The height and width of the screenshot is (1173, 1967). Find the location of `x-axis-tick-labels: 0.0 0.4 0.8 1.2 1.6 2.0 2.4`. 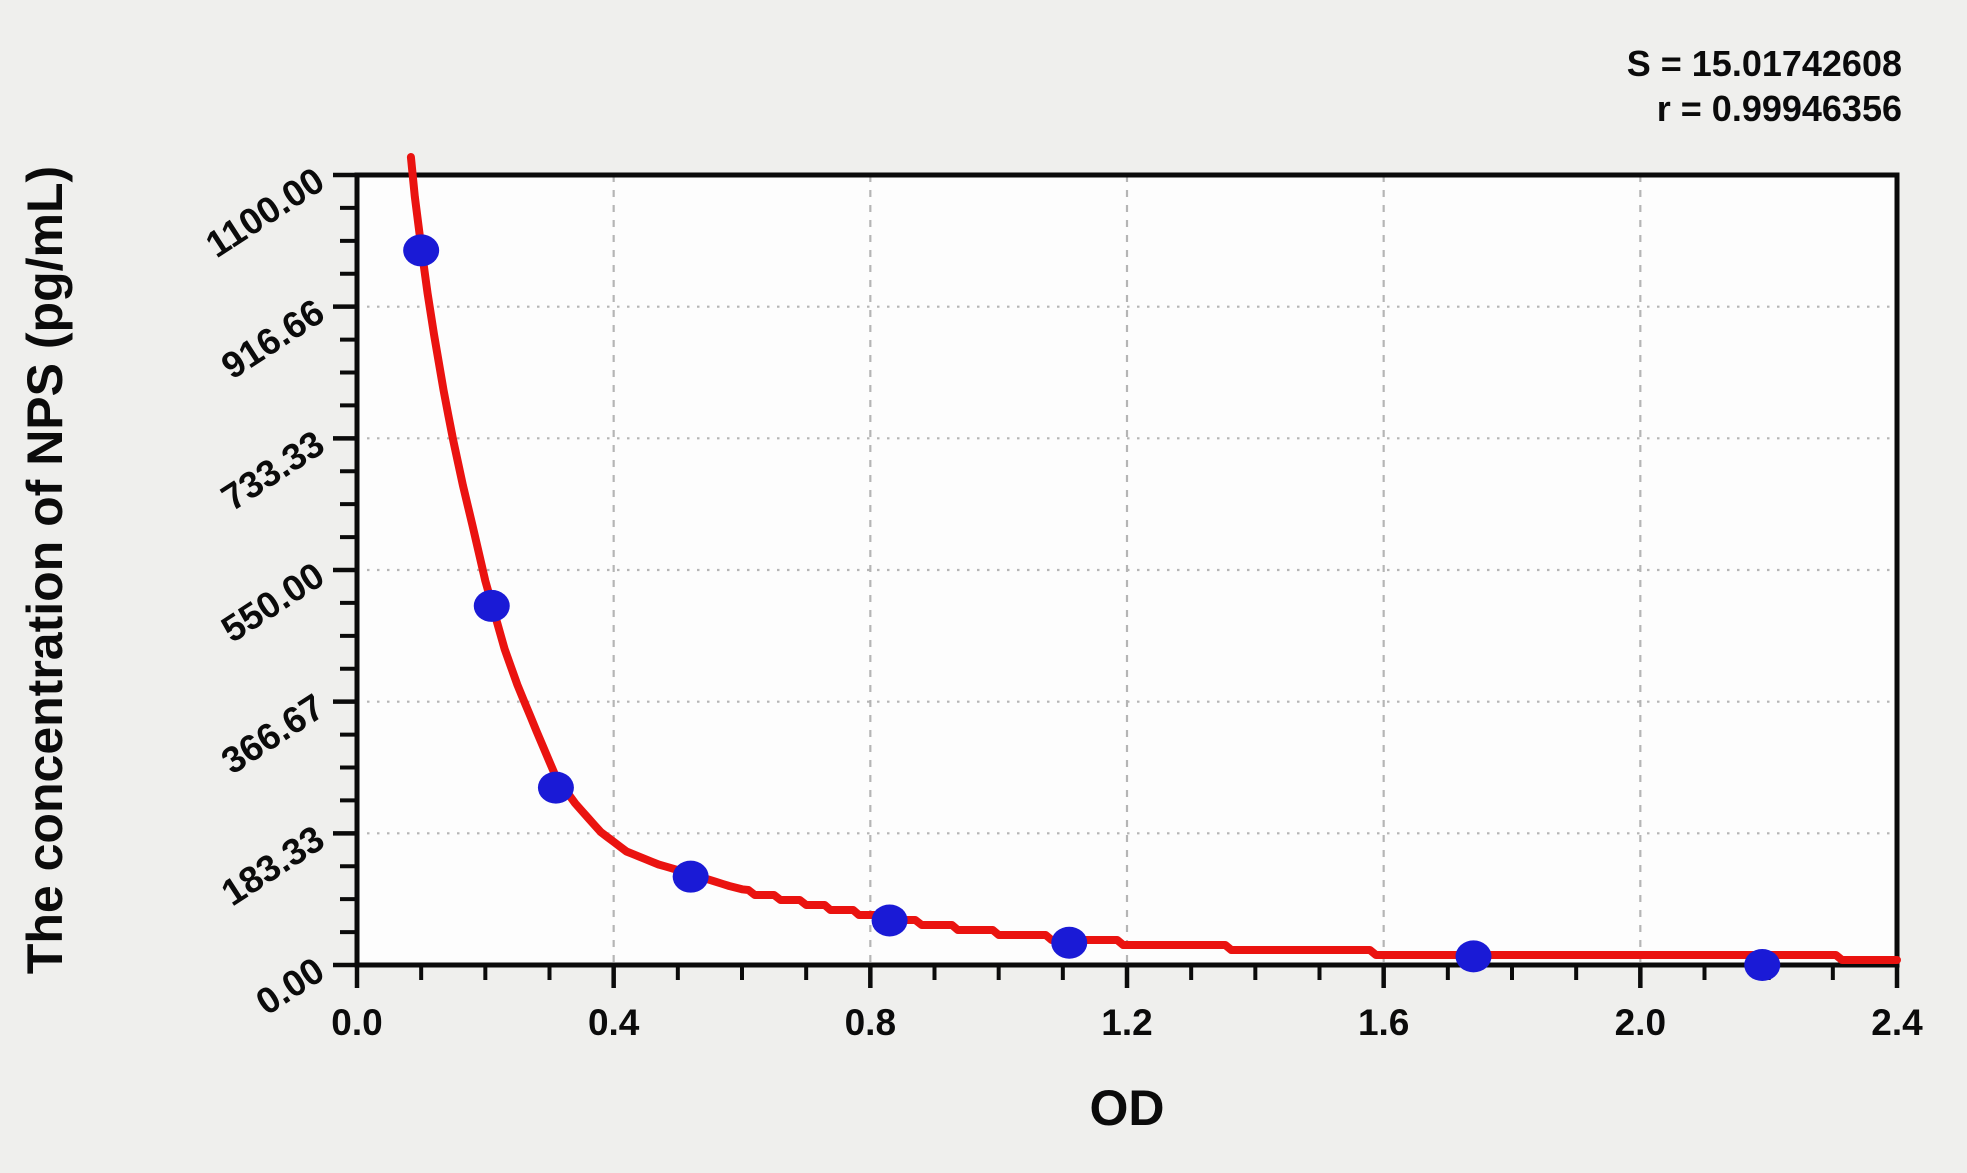

x-axis-tick-labels: 0.0 0.4 0.8 1.2 1.6 2.0 2.4 is located at coordinates (1127, 1022).